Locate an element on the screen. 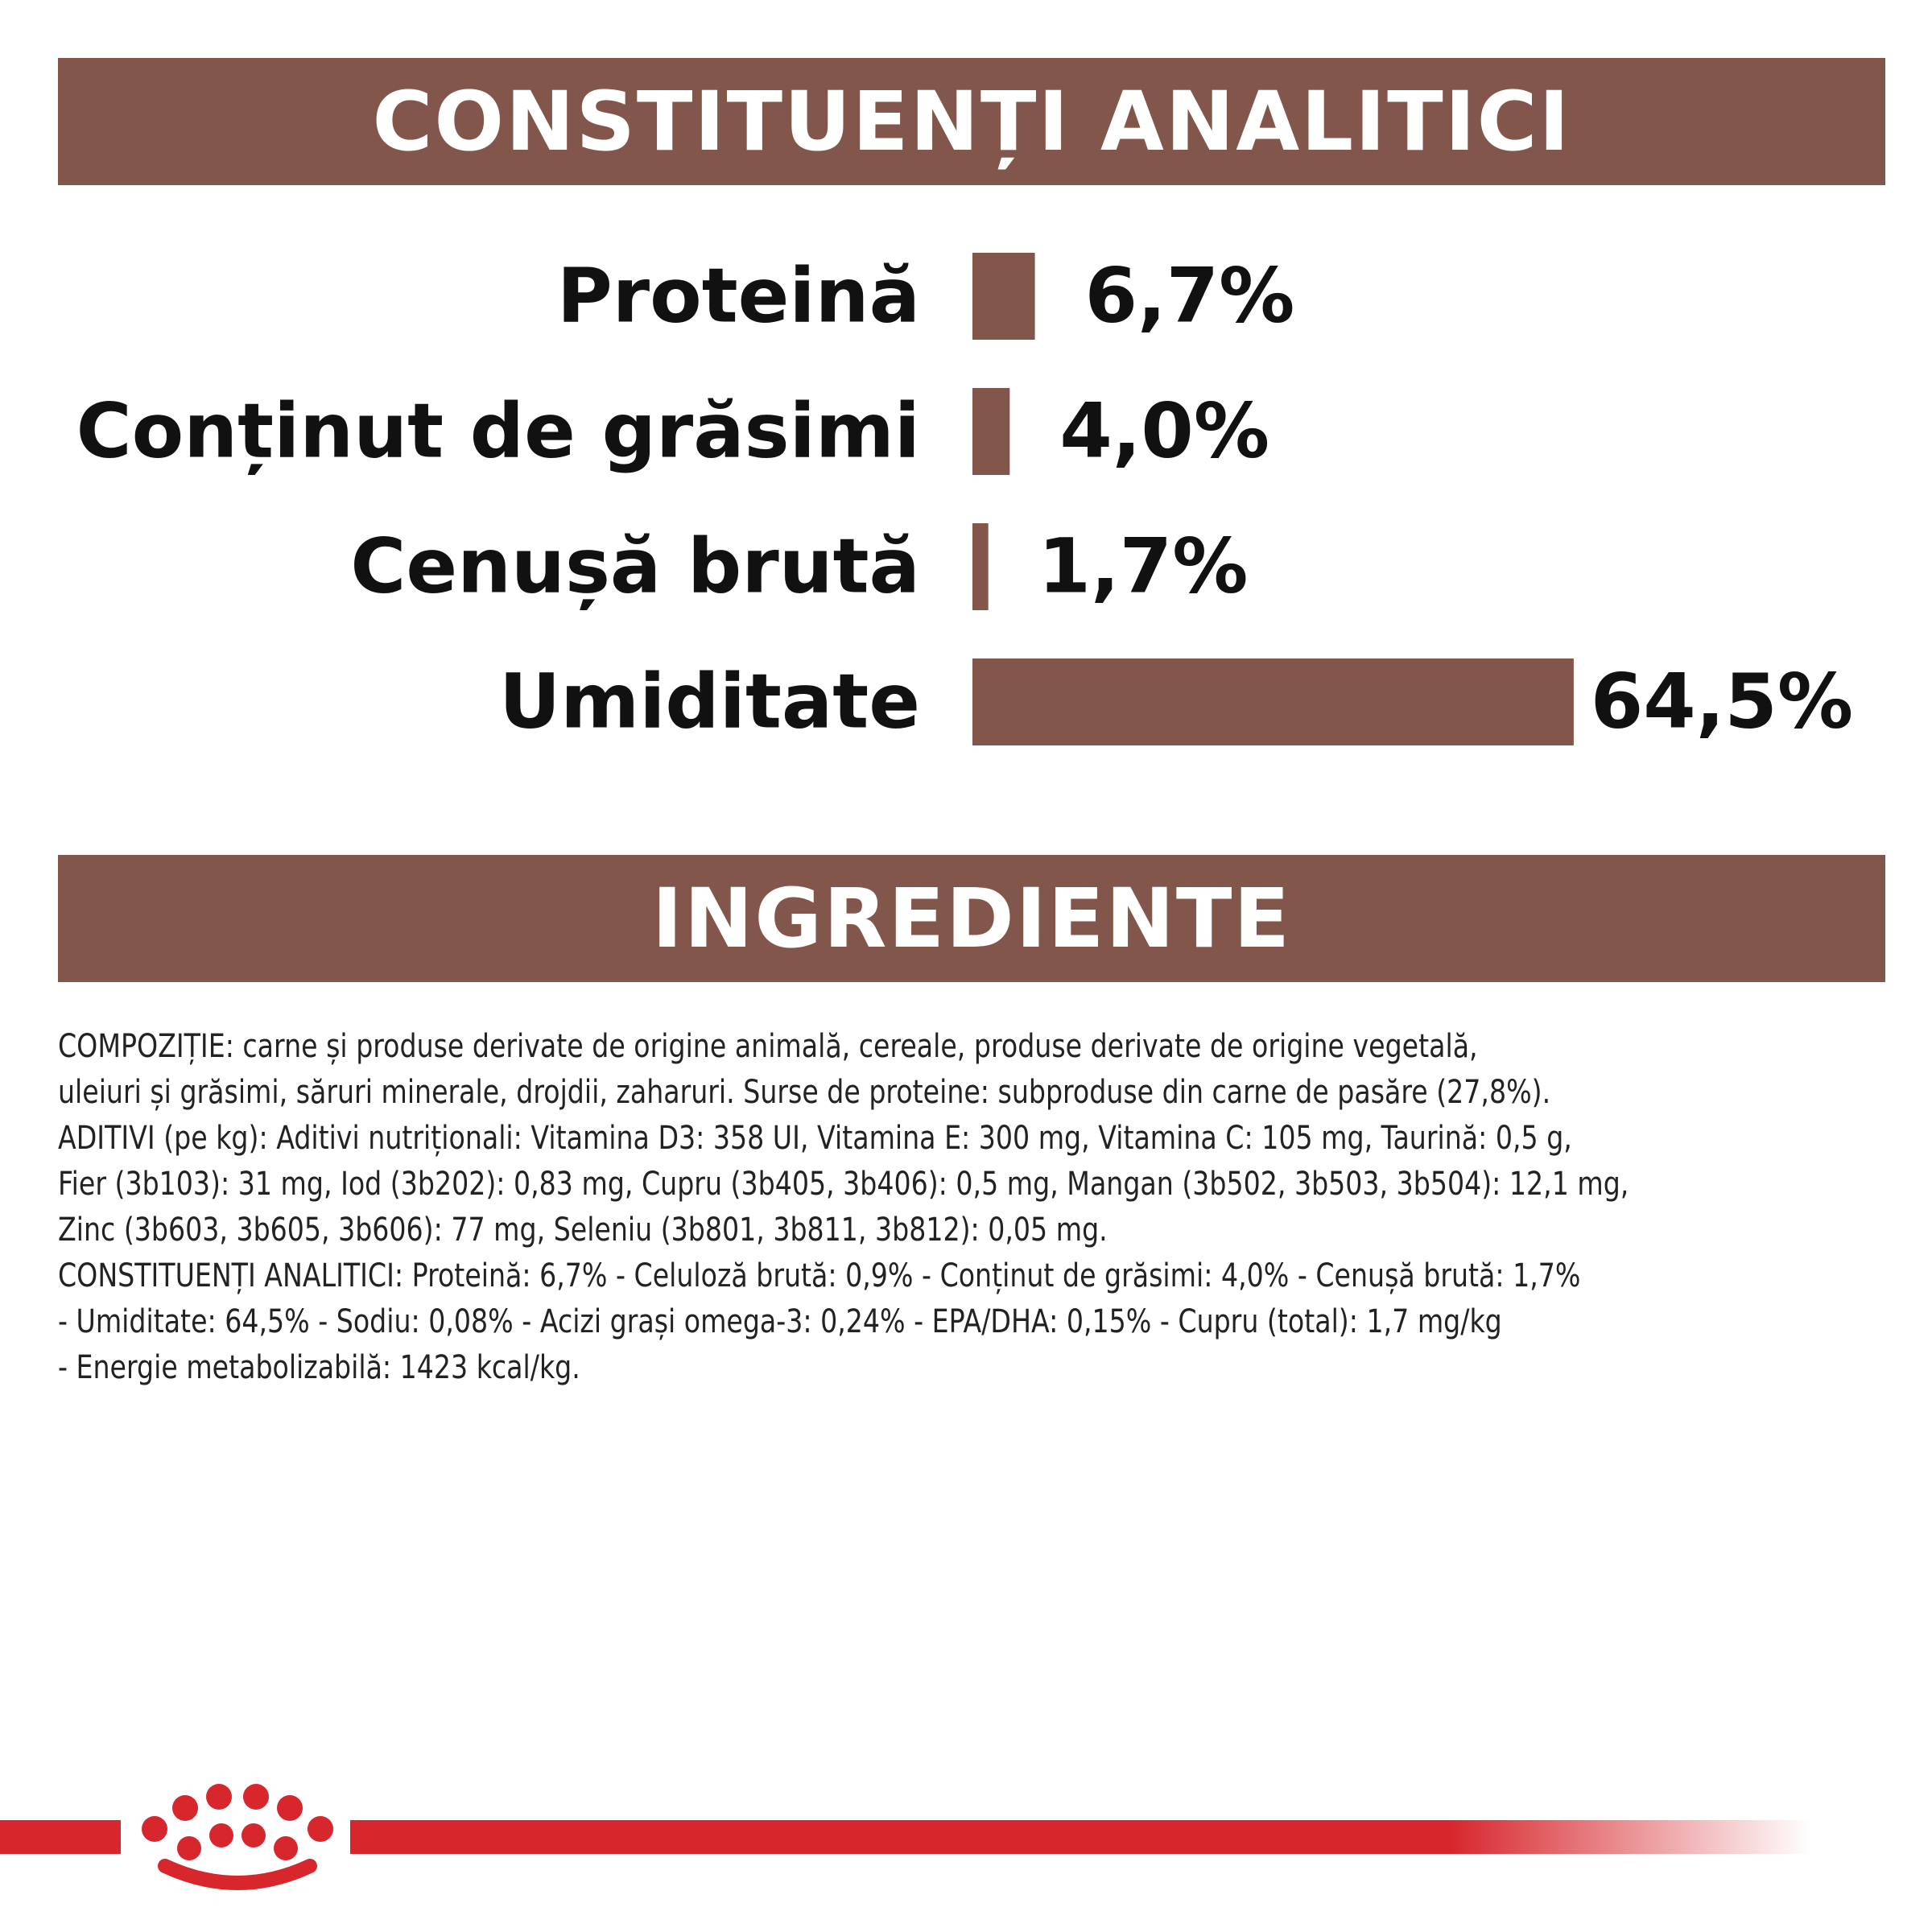  bar-value-label: 4,0% is located at coordinates (1164, 432).